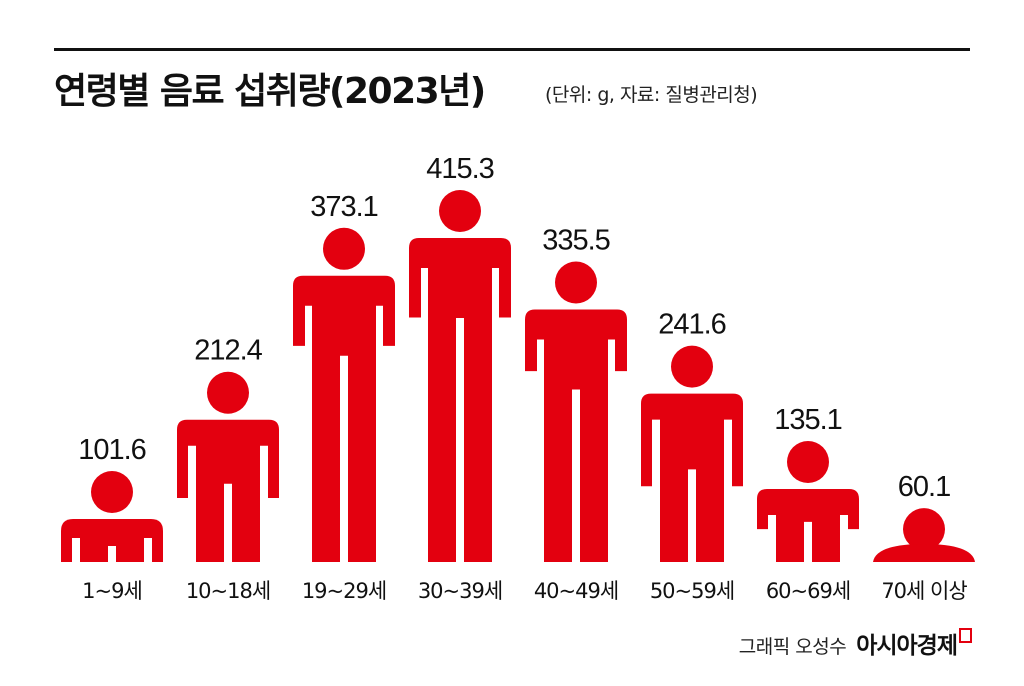 This screenshot has width=1024, height=686. What do you see at coordinates (576, 591) in the screenshot?
I see `category-label: 40~49세` at bounding box center [576, 591].